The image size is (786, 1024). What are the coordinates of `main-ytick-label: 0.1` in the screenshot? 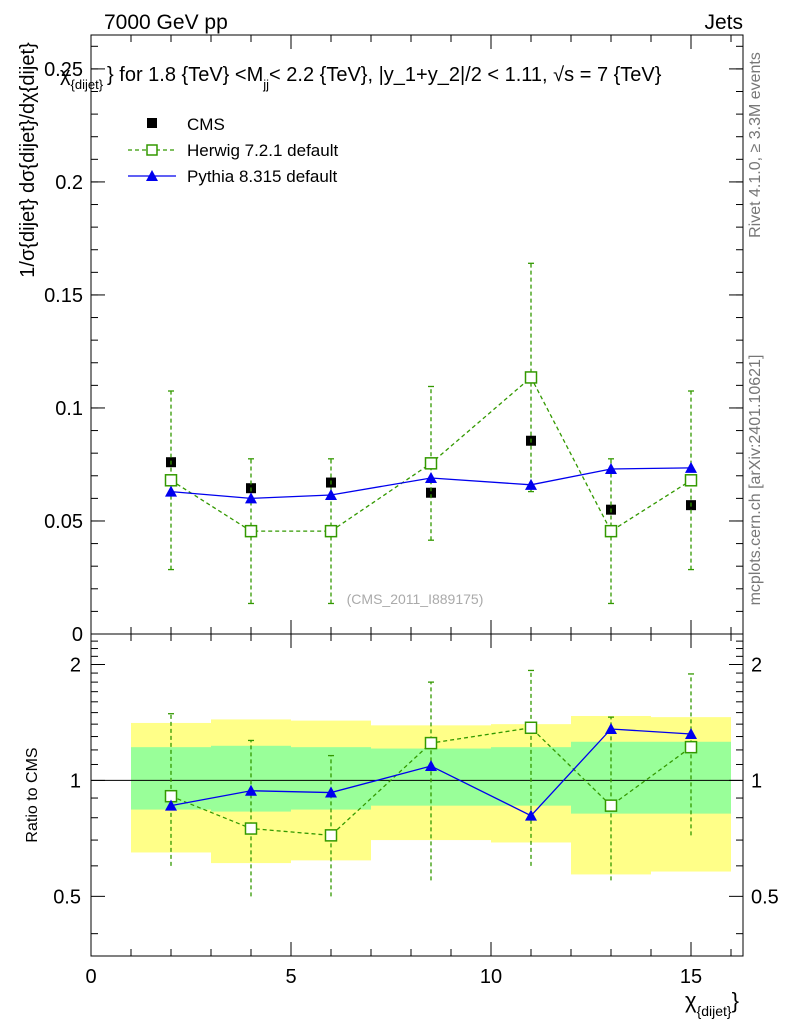 It's located at (69, 409).